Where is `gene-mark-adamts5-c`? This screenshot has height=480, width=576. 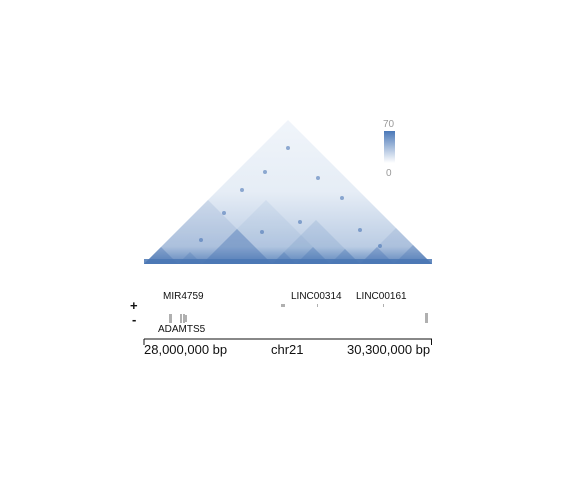 gene-mark-adamts5-c is located at coordinates (184, 318).